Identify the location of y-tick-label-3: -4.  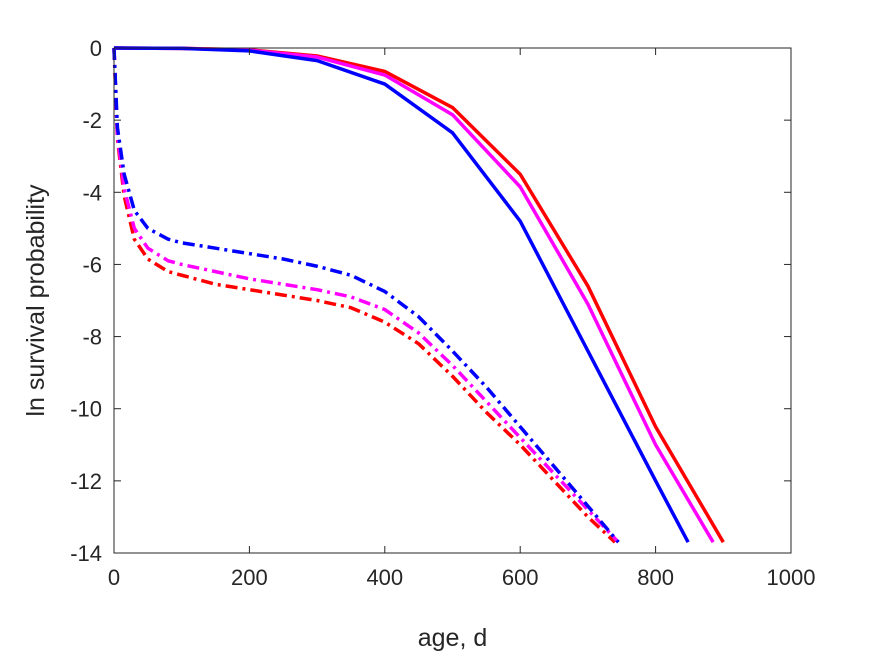
(92, 192).